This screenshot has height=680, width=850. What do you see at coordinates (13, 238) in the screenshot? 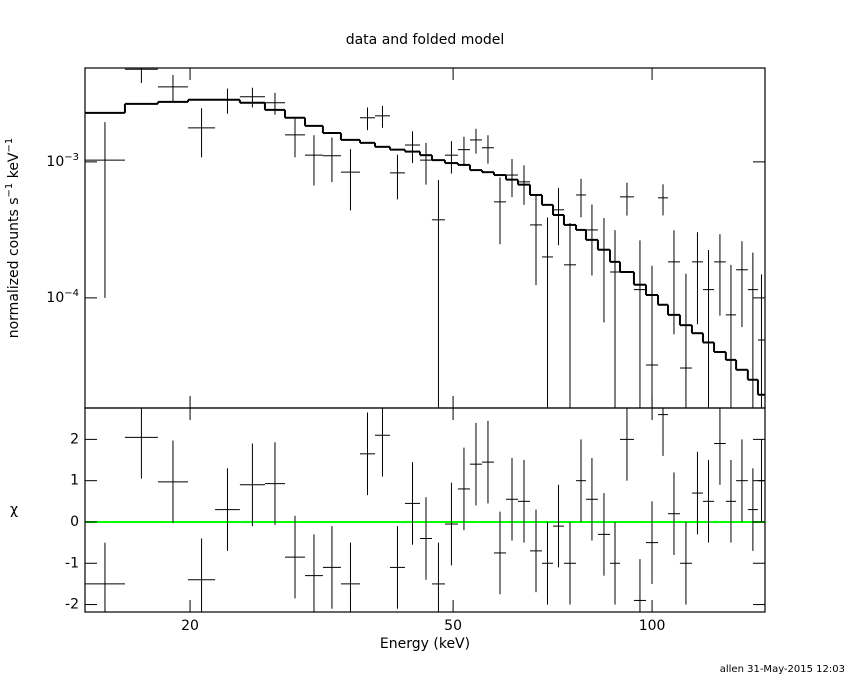
I see `y-axis-label: normalized counts s−1 keV−1` at bounding box center [13, 238].